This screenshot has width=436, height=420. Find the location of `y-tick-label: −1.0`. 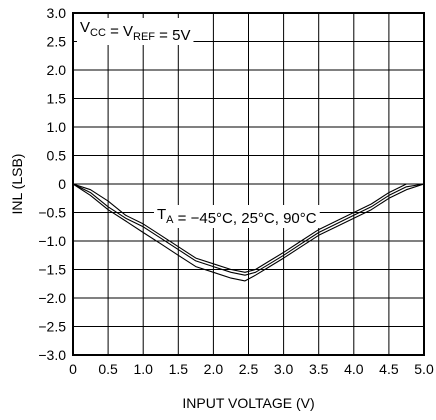

y-tick-label: −1.0 is located at coordinates (52, 241).